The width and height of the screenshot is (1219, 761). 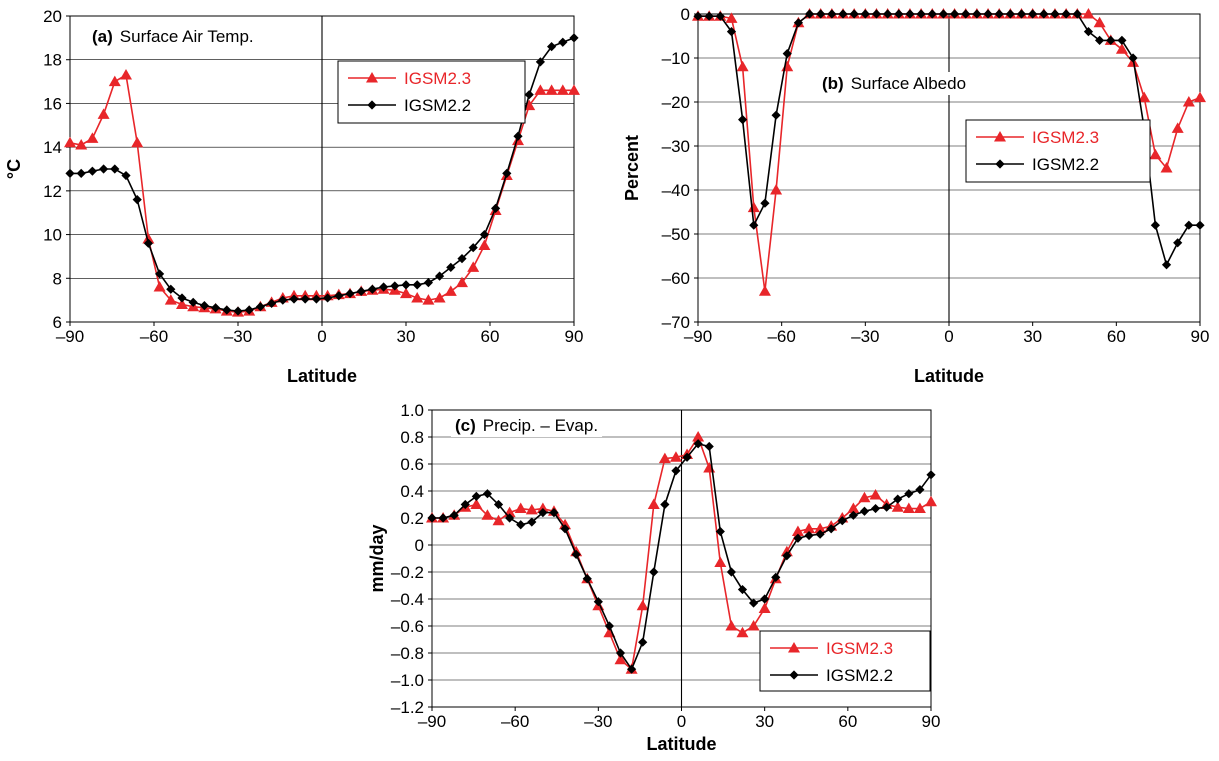 I want to click on panel-tag: (b), so click(x=833, y=83).